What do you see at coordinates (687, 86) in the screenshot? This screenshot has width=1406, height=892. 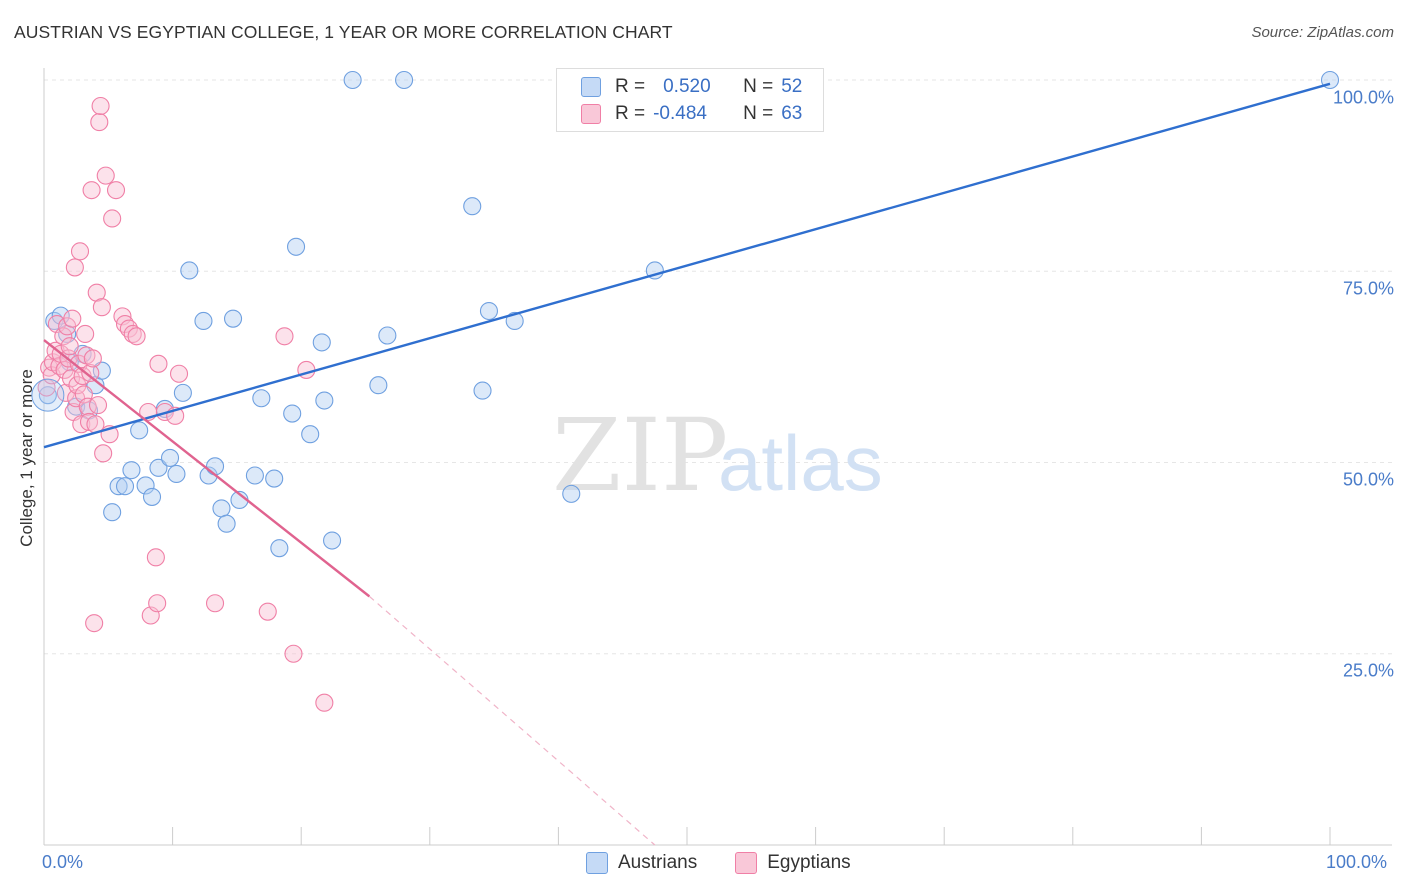 I see `legend-r-value: 0.520` at bounding box center [687, 86].